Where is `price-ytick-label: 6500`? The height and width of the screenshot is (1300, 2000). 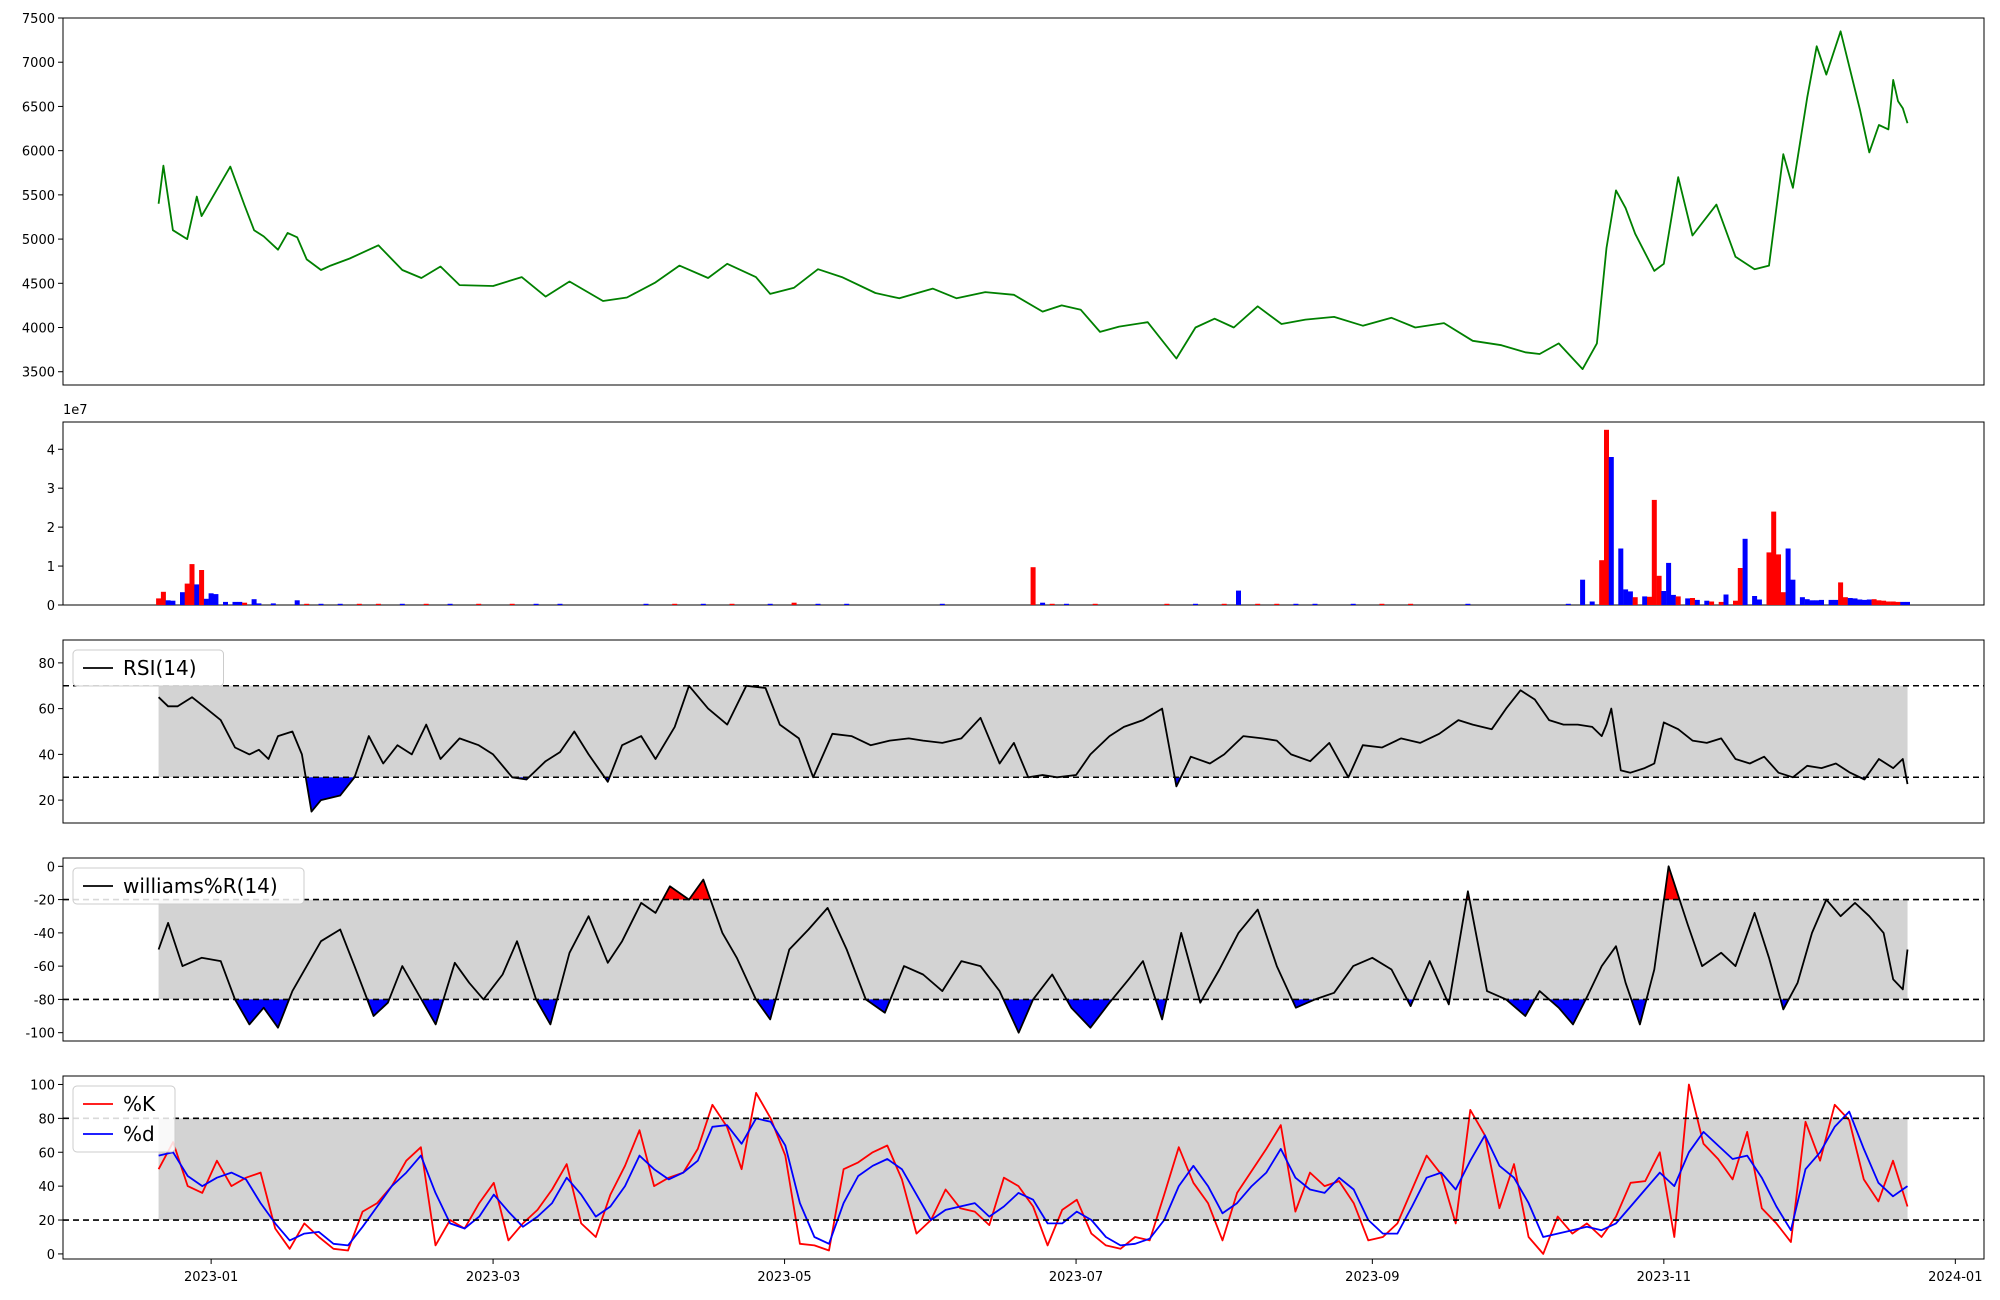 price-ytick-label: 6500 is located at coordinates (38, 107).